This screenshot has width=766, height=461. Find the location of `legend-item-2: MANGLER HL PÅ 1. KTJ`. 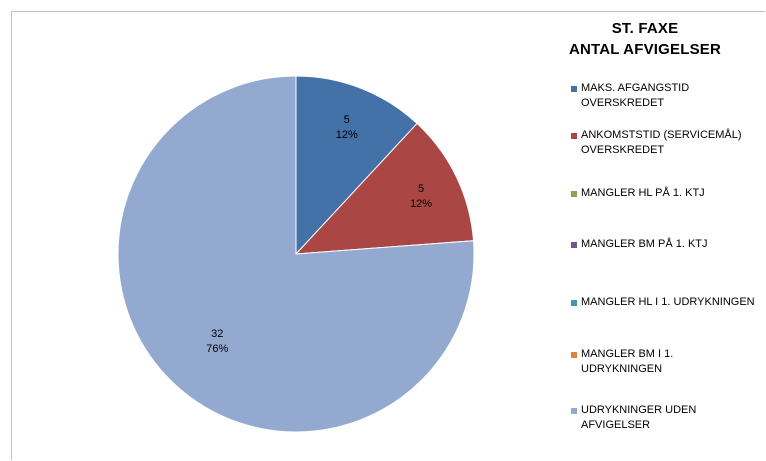

legend-item-2: MANGLER HL PÅ 1. KTJ is located at coordinates (668, 193).